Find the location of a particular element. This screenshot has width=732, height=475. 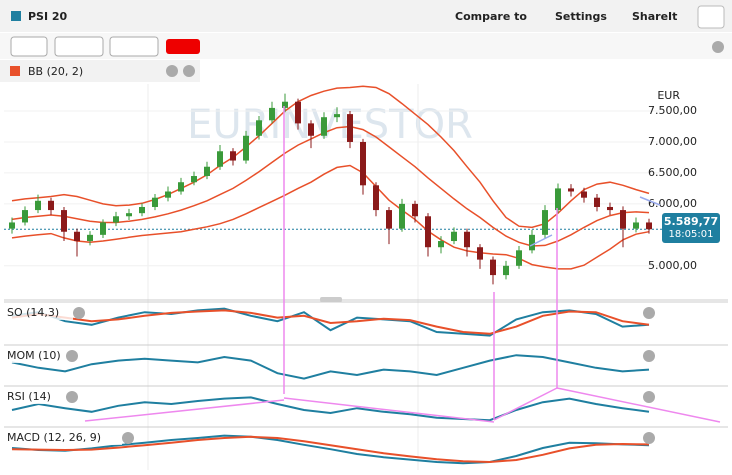

panel-label: SO (14,3) is located at coordinates (33, 312).